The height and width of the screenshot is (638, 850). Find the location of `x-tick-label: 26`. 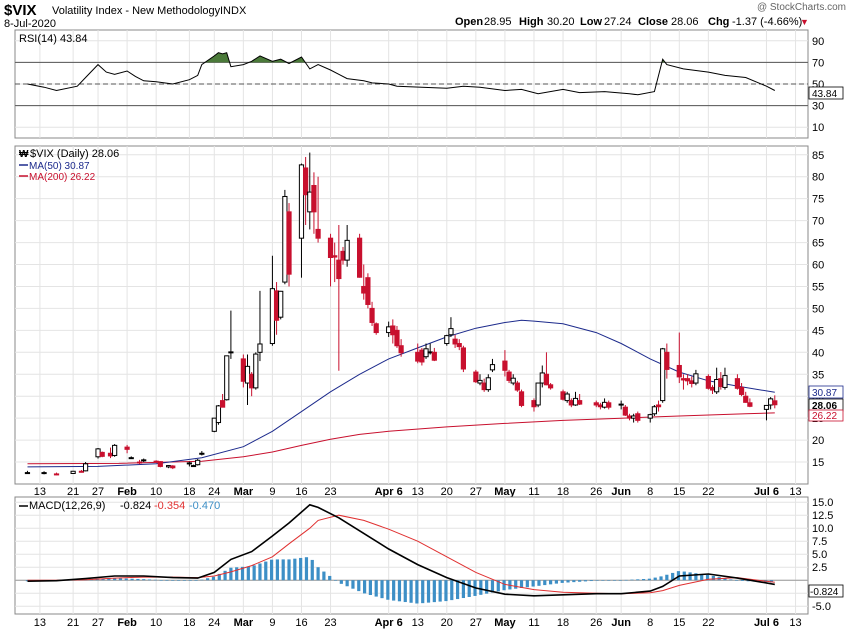

x-tick-label: 26 is located at coordinates (596, 492).